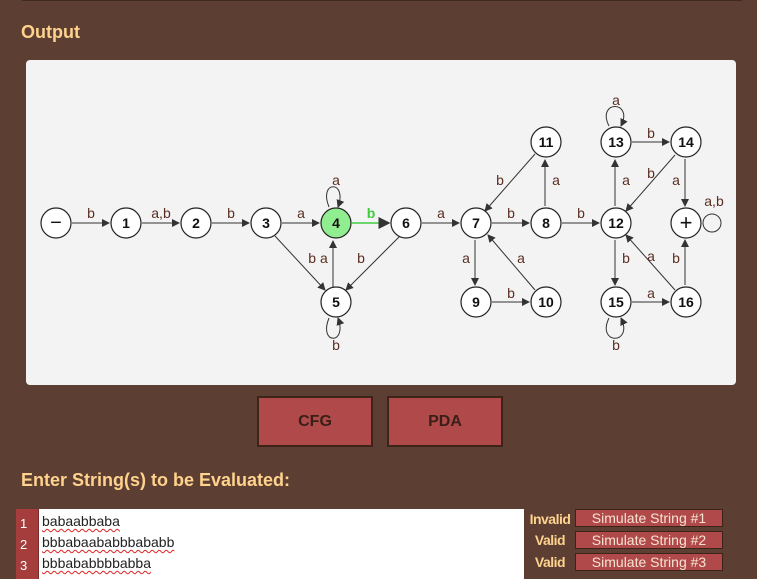 This screenshot has height=579, width=757. What do you see at coordinates (156, 480) in the screenshot?
I see `strings-heading: Enter String(s) to be Evaluated:` at bounding box center [156, 480].